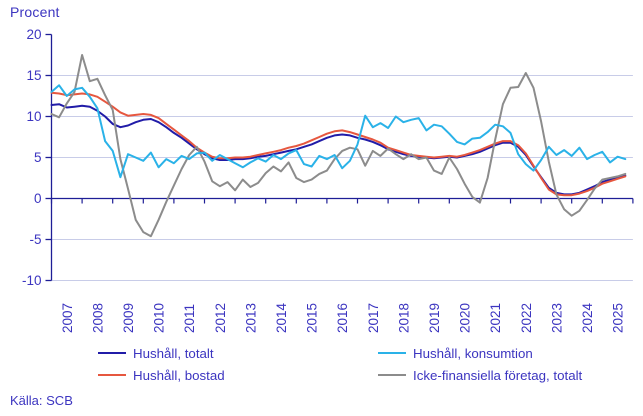 The height and width of the screenshot is (416, 643). Describe the element at coordinates (112, 375) in the screenshot. I see `hushall-bostad-line-icon` at that location.